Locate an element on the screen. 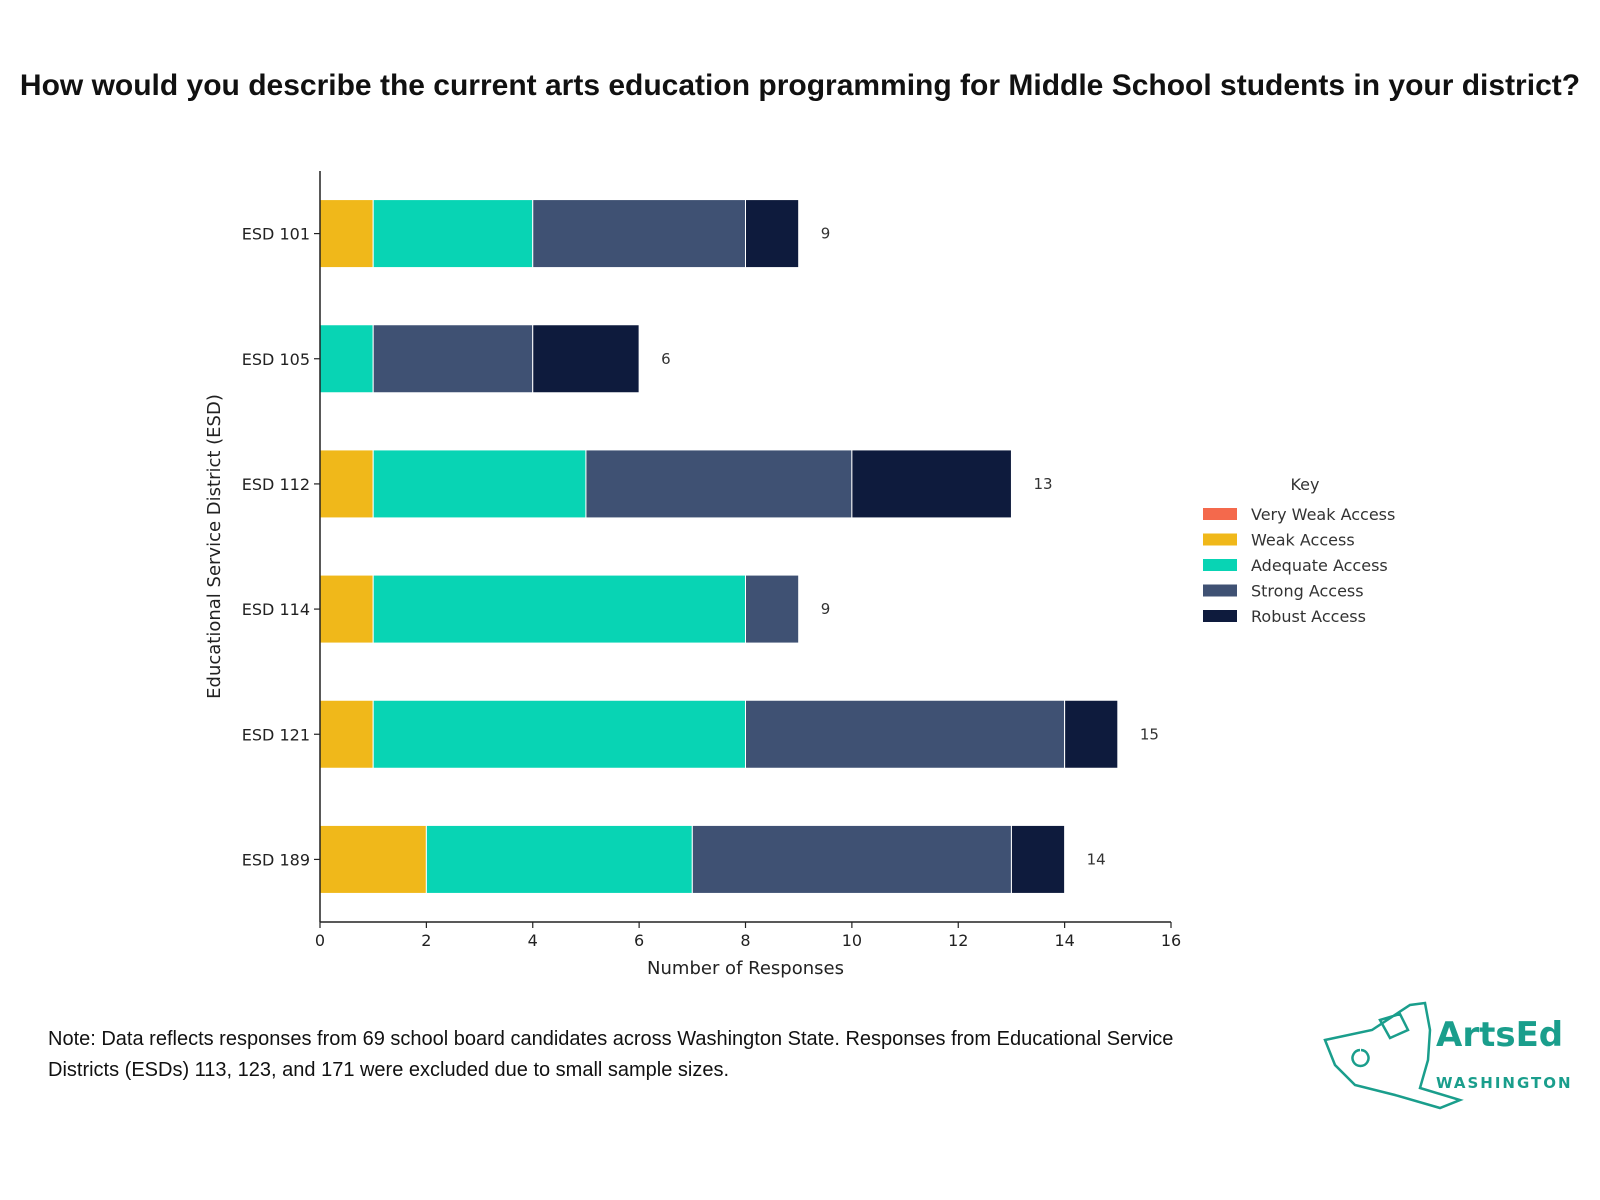 The width and height of the screenshot is (1600, 1200). theater-masks-icon is located at coordinates (1393, 1055).